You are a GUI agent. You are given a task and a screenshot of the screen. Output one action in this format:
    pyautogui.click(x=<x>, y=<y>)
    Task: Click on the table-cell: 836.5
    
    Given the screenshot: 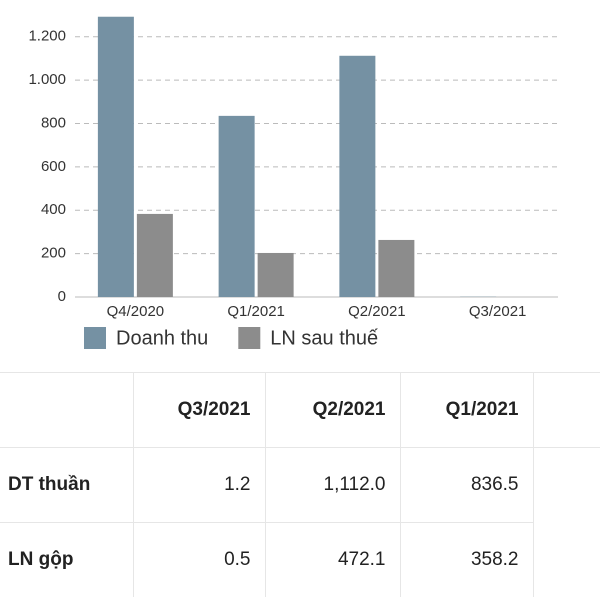 What is the action you would take?
    pyautogui.click(x=467, y=485)
    